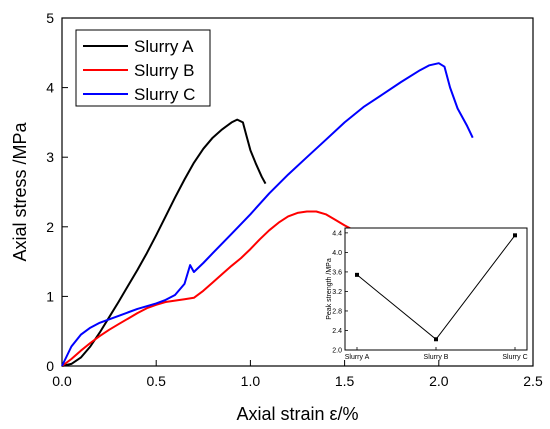  Describe the element at coordinates (439, 381) in the screenshot. I see `x-tick-label: 2.0` at that location.